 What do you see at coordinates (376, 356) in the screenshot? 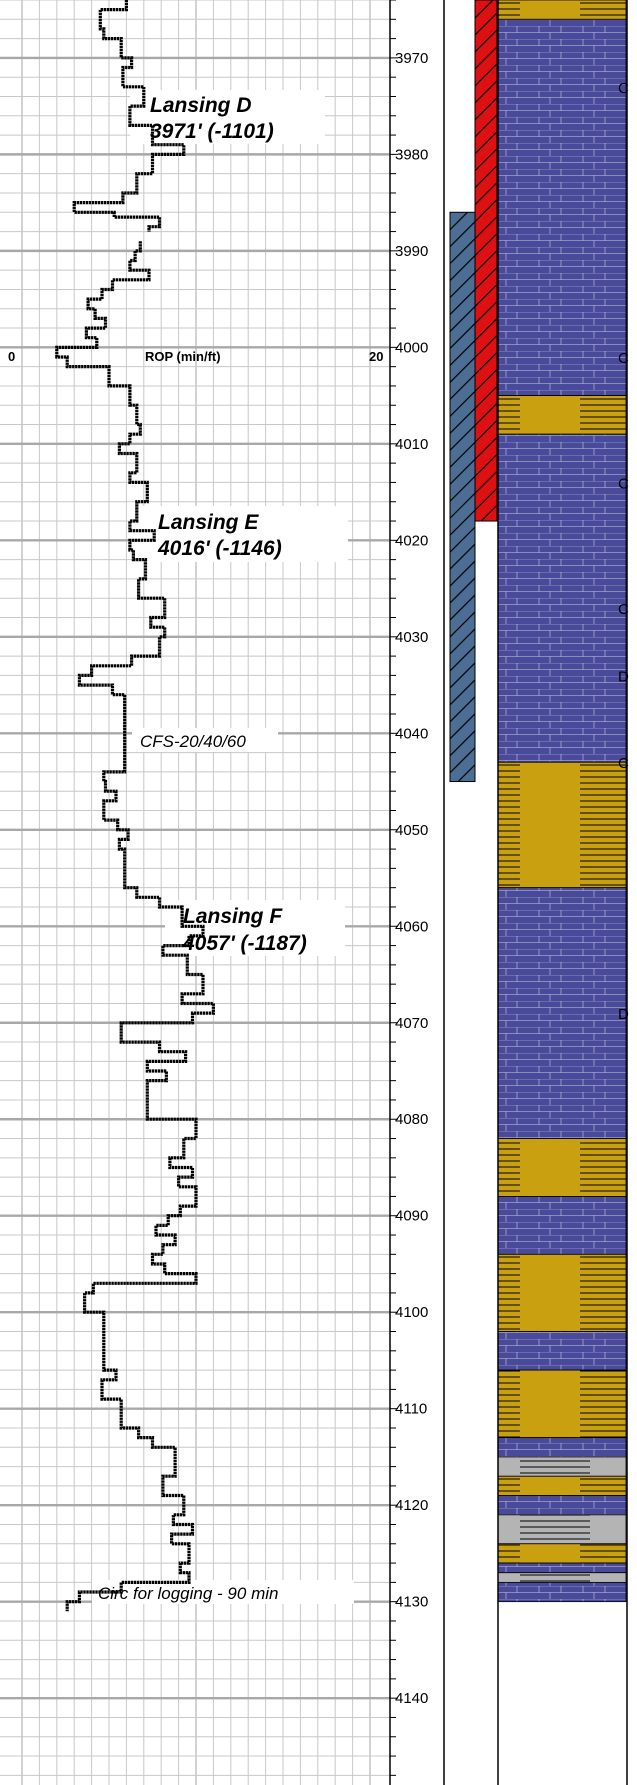
I see `rop-scale-max: 20` at bounding box center [376, 356].